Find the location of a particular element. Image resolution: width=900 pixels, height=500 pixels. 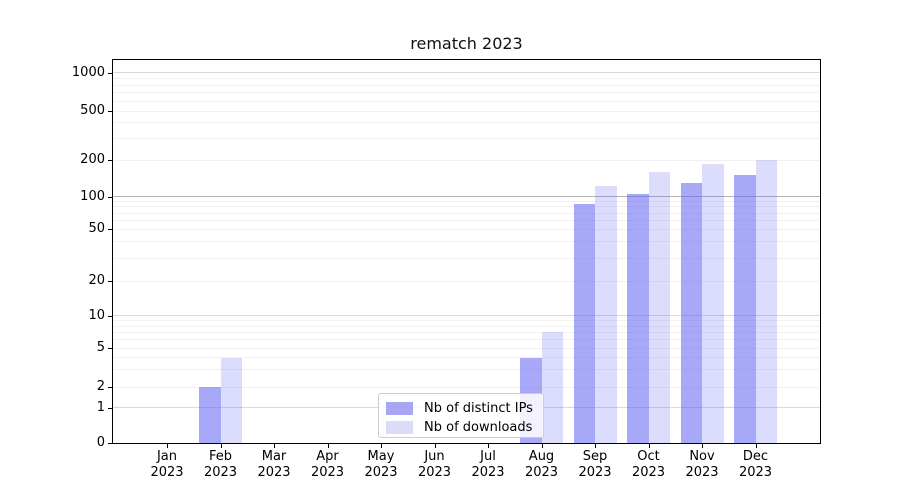

ytick-label-2: 2 is located at coordinates (100, 386).